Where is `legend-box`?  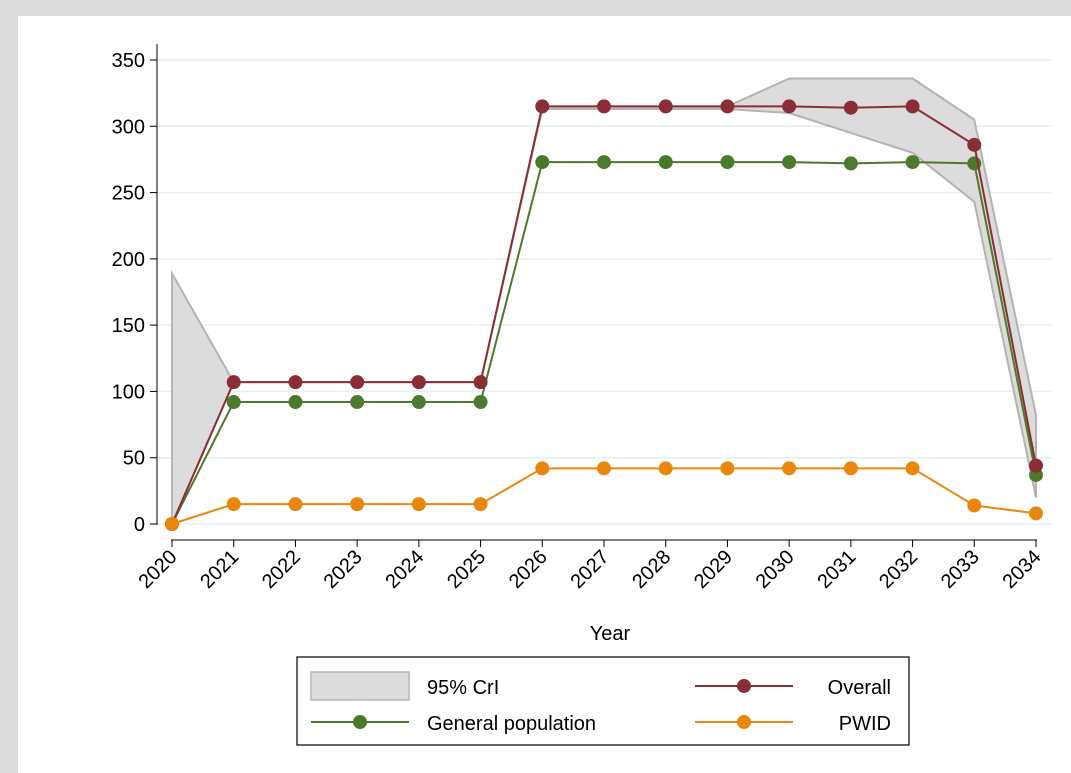
legend-box is located at coordinates (603, 701).